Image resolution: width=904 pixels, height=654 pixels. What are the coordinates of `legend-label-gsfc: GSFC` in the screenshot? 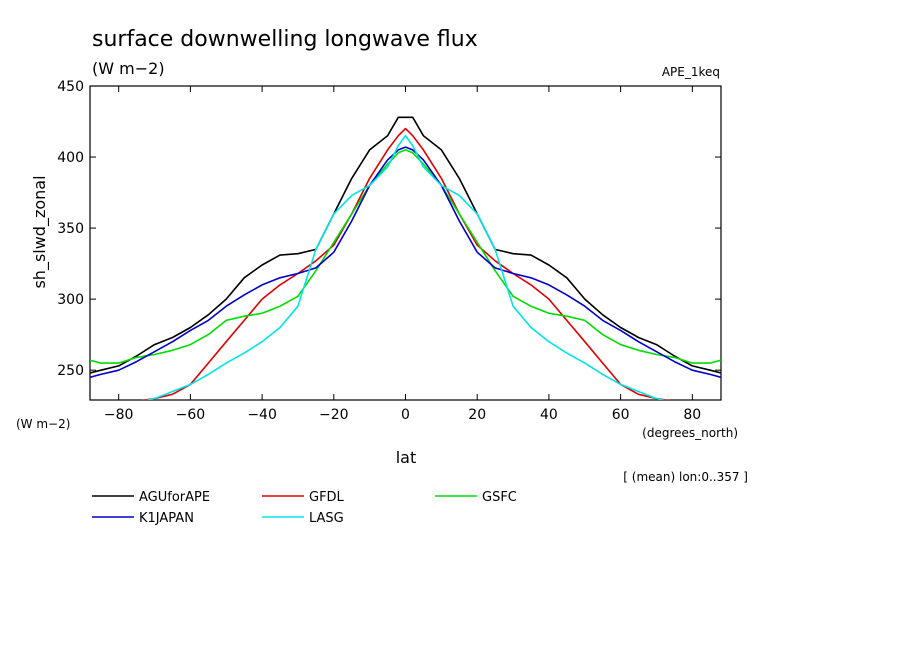 It's located at (499, 497).